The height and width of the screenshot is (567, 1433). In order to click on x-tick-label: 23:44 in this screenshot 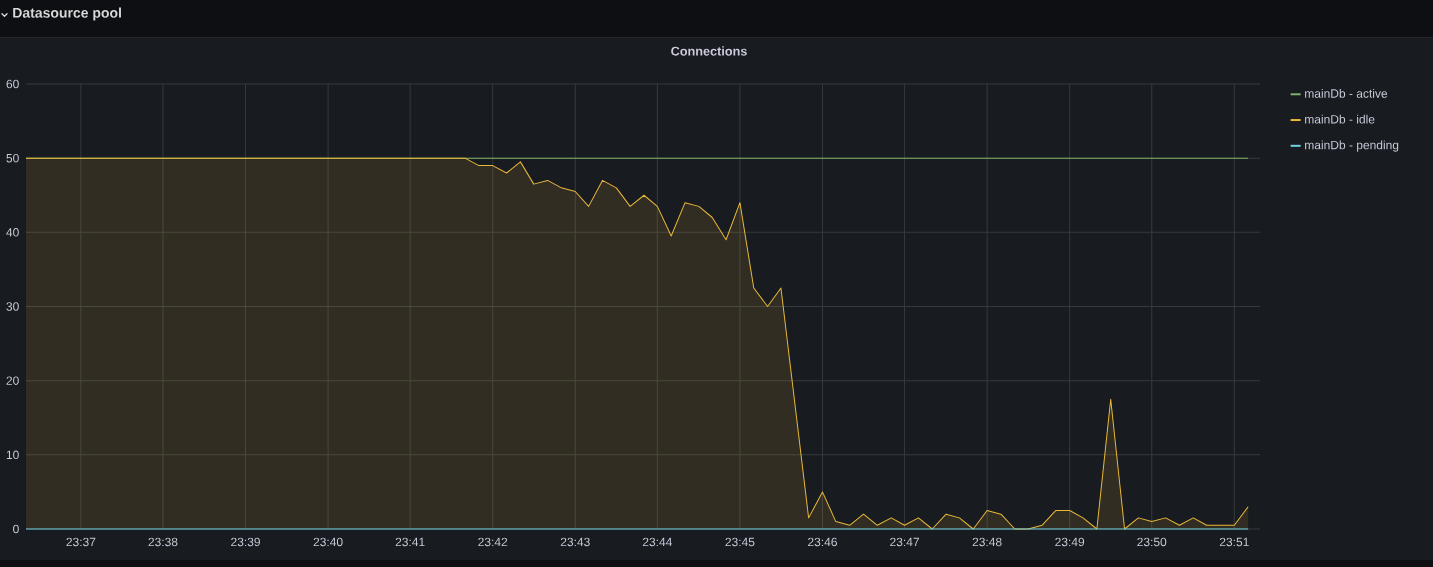, I will do `click(657, 542)`.